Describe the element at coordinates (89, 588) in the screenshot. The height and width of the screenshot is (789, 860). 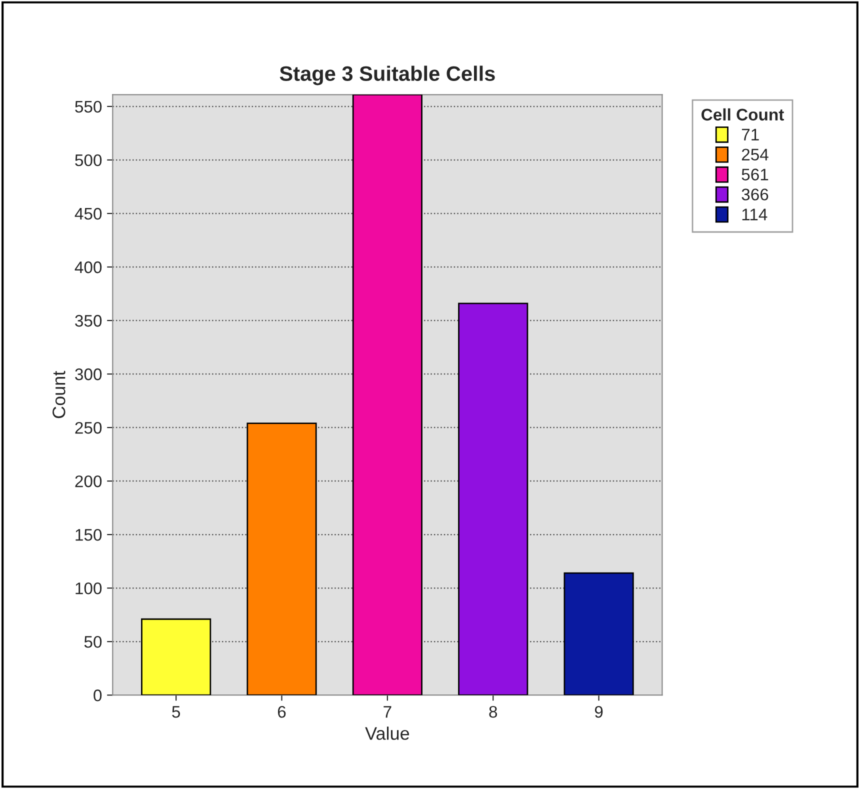
I see `y-tick-label: 100` at that location.